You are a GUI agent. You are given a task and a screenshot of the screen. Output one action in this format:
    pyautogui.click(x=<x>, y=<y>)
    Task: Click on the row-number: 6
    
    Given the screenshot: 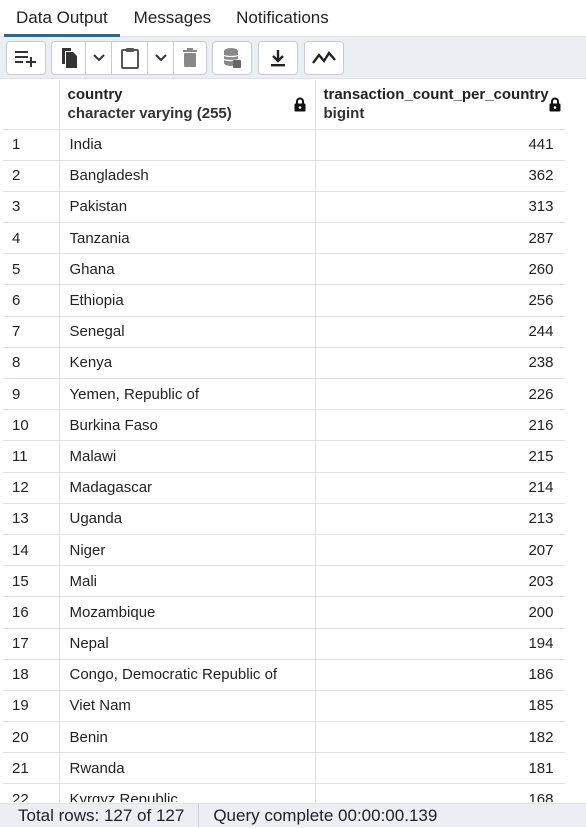 What is the action you would take?
    pyautogui.click(x=31, y=300)
    